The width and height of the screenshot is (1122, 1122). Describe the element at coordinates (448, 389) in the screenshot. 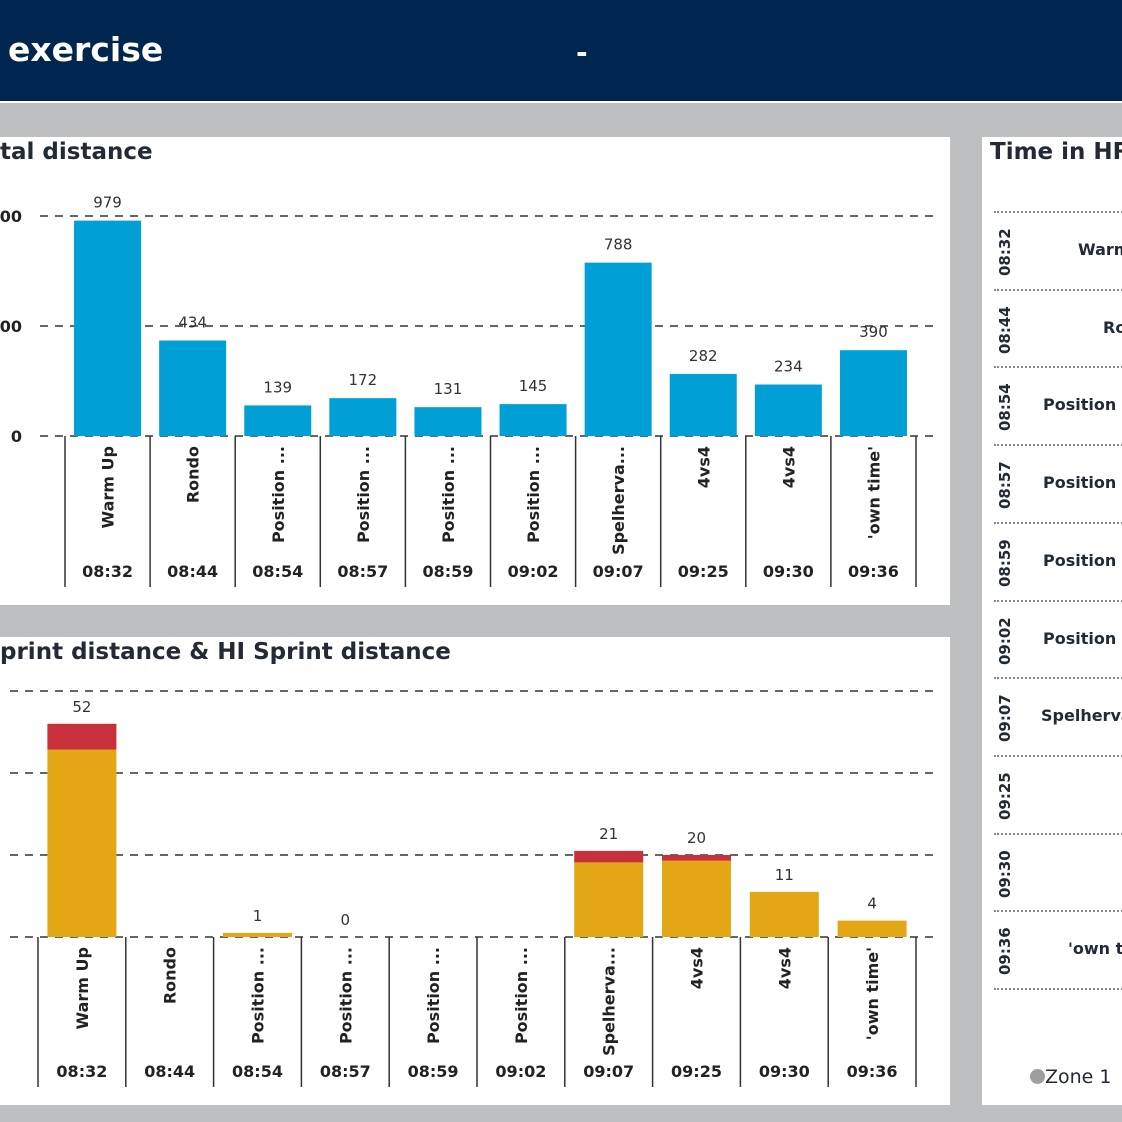

I see `data-label: 131` at that location.